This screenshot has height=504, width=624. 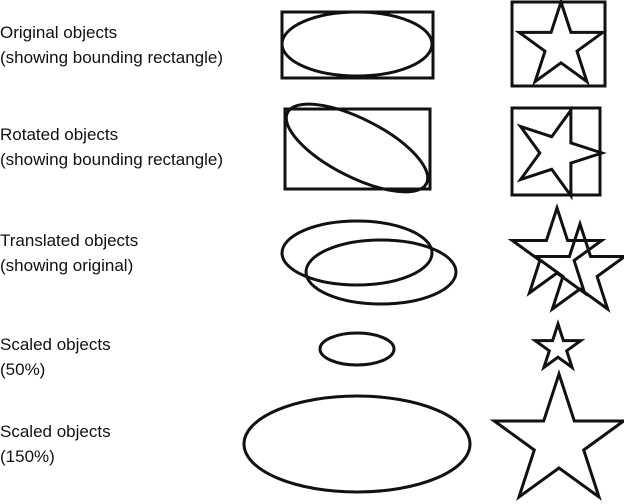 I want to click on translated-star-moved, so click(x=577, y=266).